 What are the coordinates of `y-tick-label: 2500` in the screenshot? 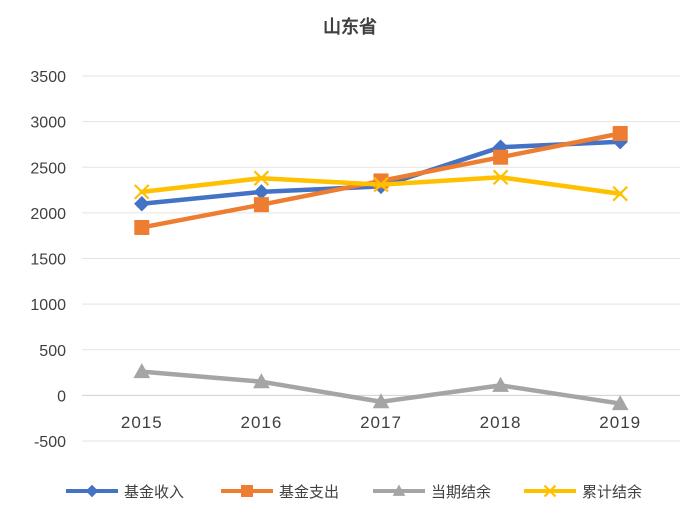 It's located at (48, 168).